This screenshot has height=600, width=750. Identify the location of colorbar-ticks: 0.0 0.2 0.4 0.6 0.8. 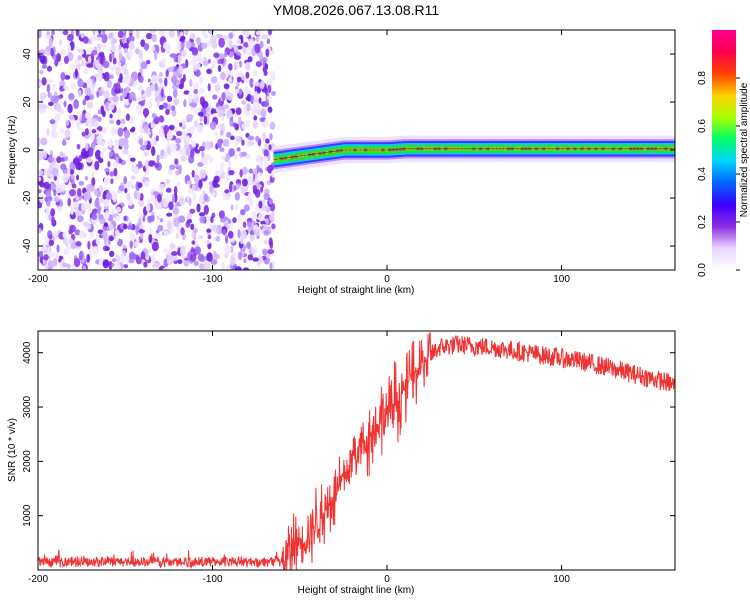
(718, 174).